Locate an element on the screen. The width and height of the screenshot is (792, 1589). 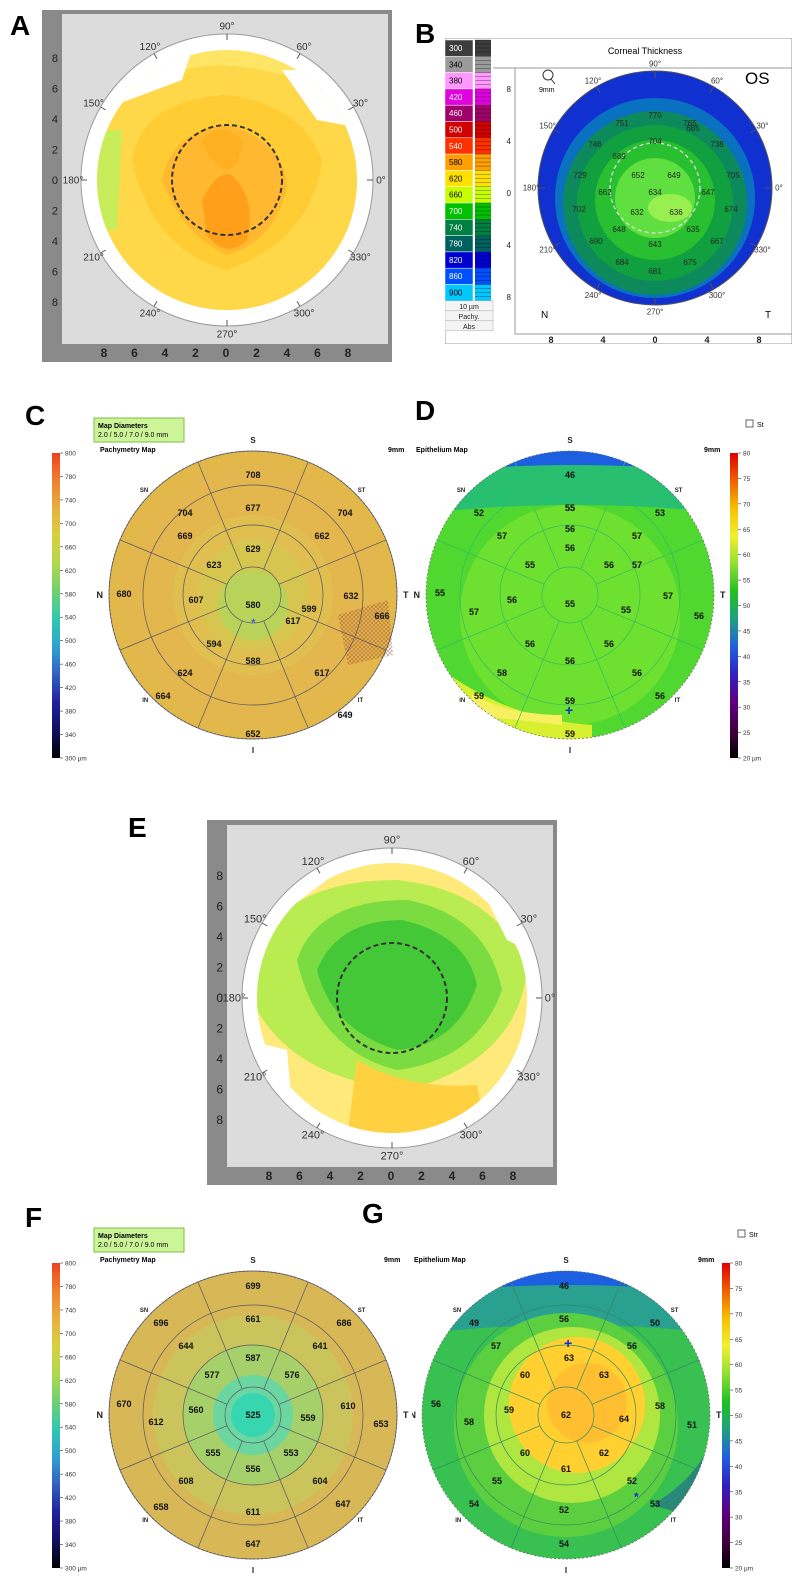
sector-value: 652 is located at coordinates (252, 734).